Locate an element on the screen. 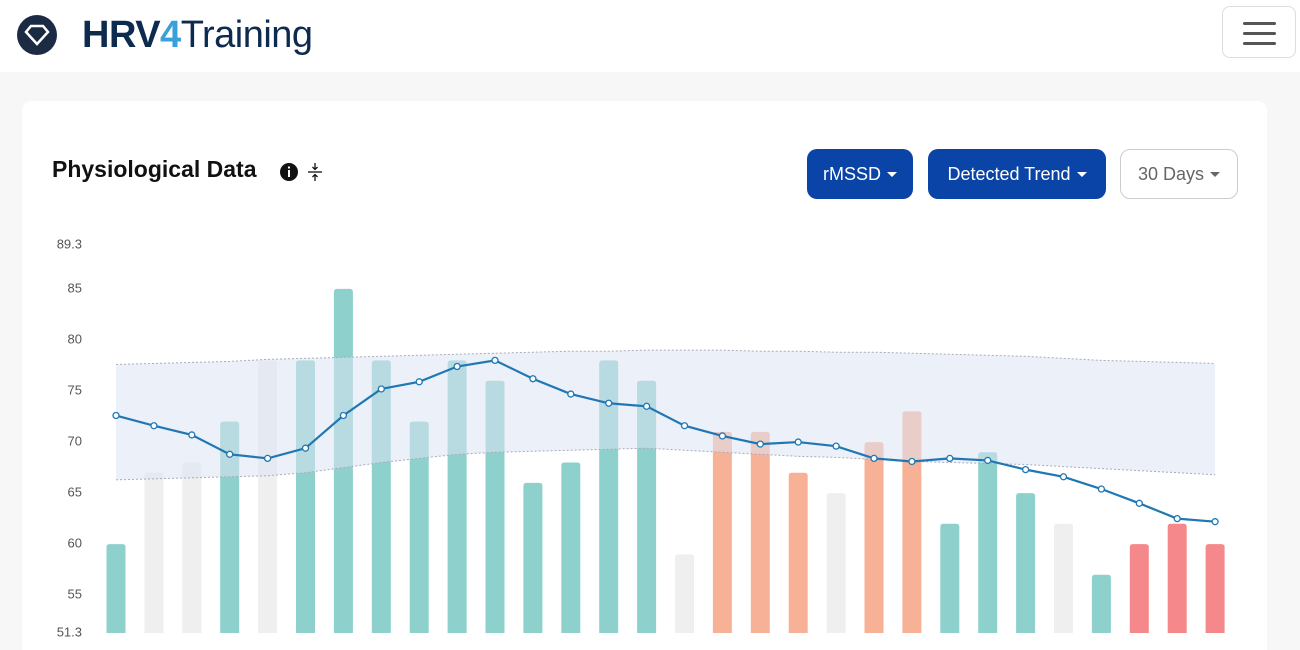 The height and width of the screenshot is (650, 1300). y-tick-label: 65 is located at coordinates (75, 492).